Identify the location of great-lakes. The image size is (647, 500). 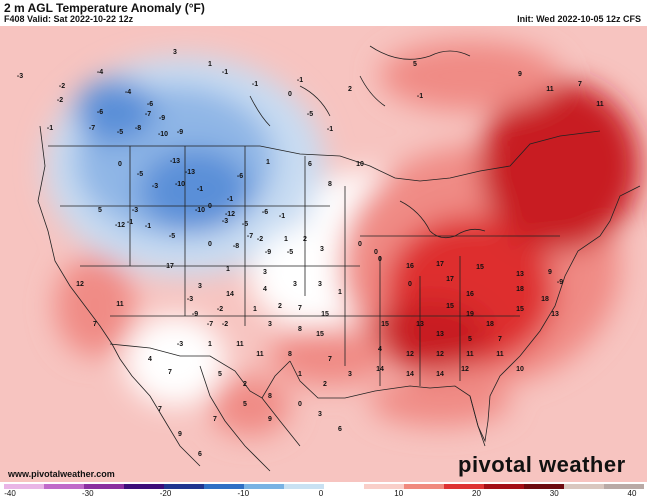
(442, 219).